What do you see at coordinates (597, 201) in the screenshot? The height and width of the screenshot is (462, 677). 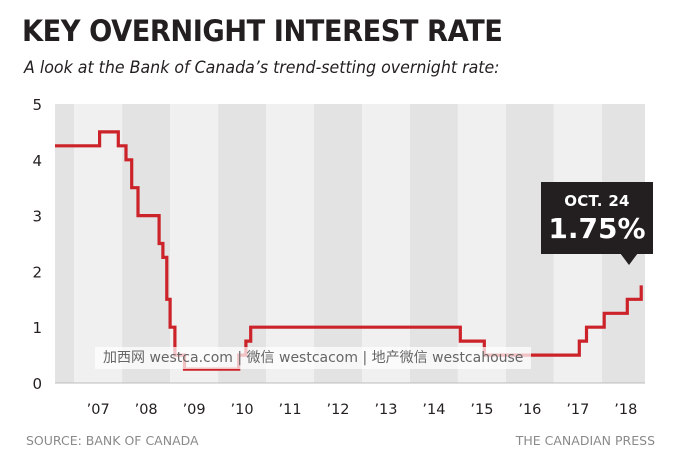 I see `callout-date: OCT. 24` at bounding box center [597, 201].